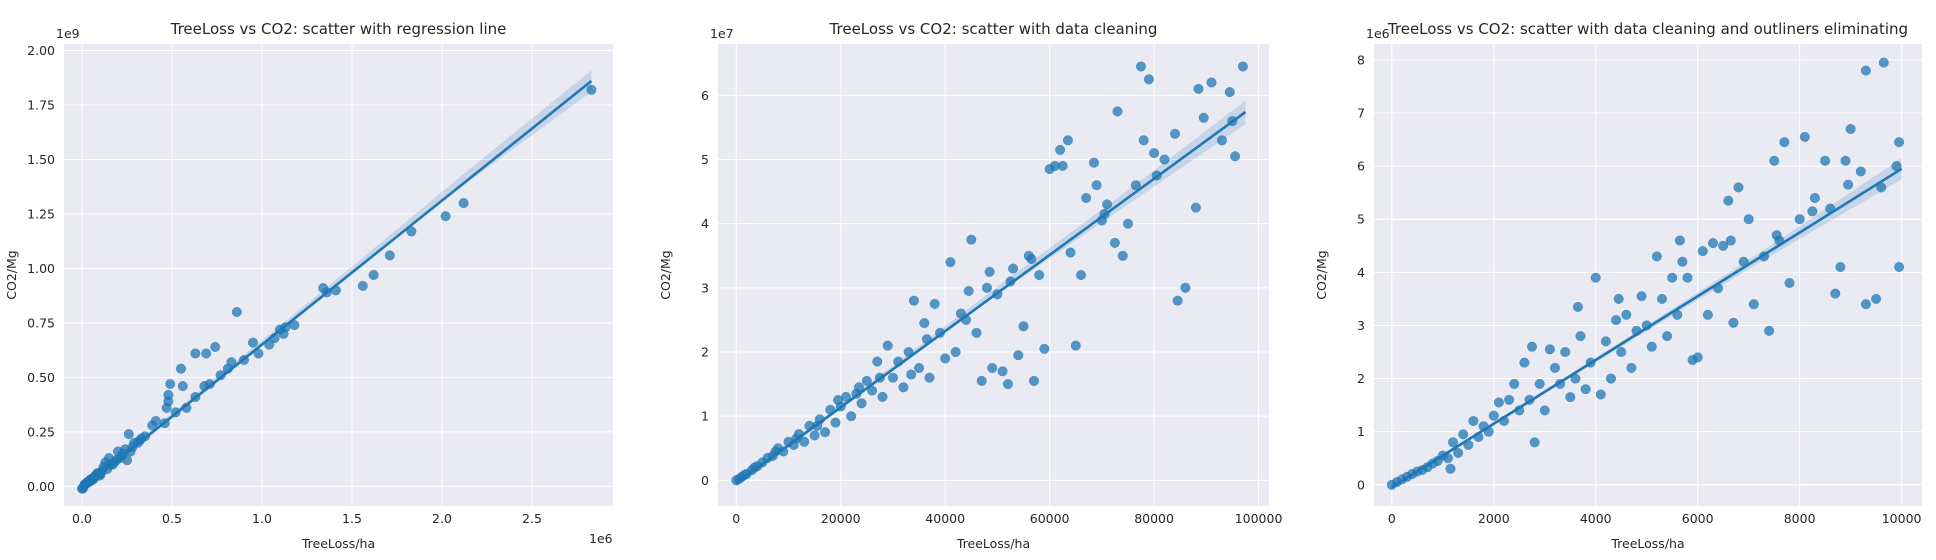  Describe the element at coordinates (41, 159) in the screenshot. I see `y-tick-label: 1.50` at that location.